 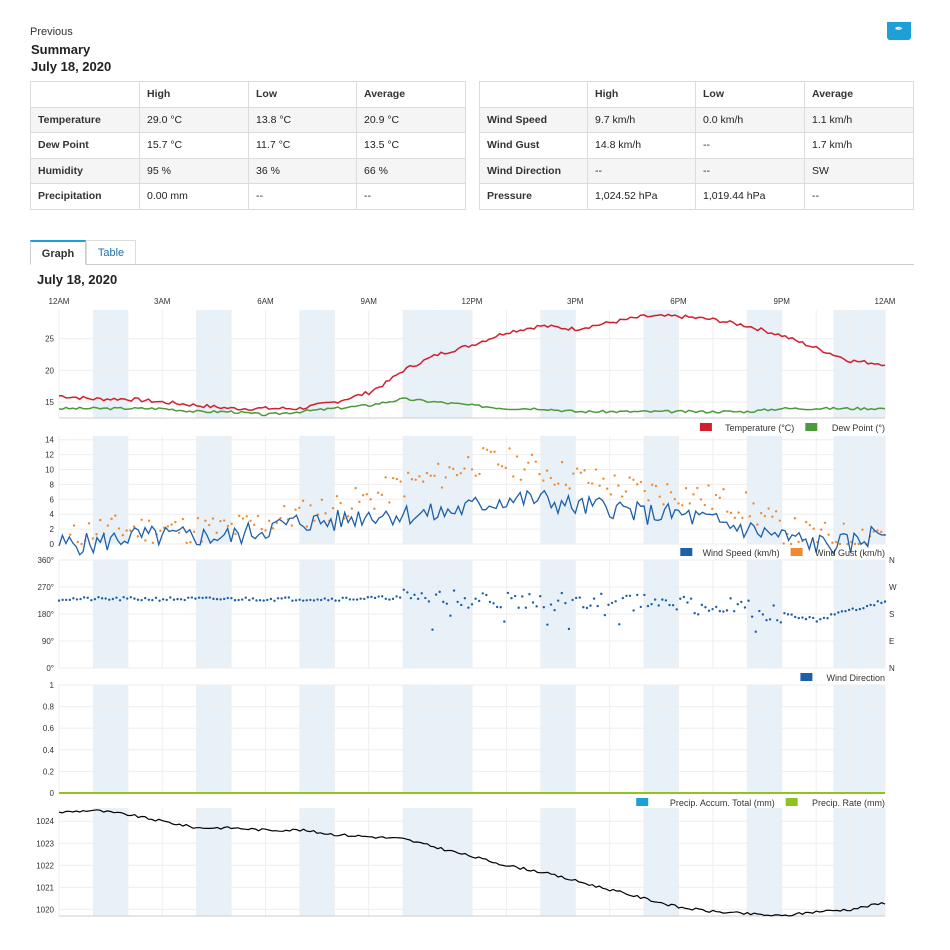 I want to click on row-label: Dew Point, so click(x=85, y=145).